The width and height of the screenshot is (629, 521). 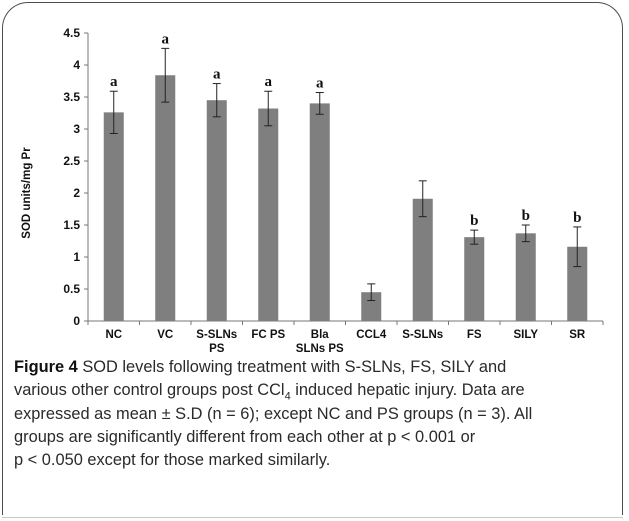 What do you see at coordinates (217, 347) in the screenshot?
I see `x-tick-label: PS` at bounding box center [217, 347].